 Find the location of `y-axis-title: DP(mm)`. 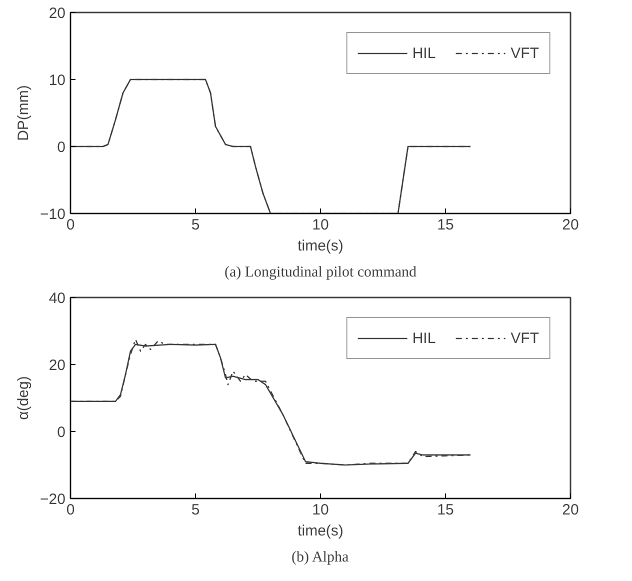

y-axis-title: DP(mm) is located at coordinates (23, 113).